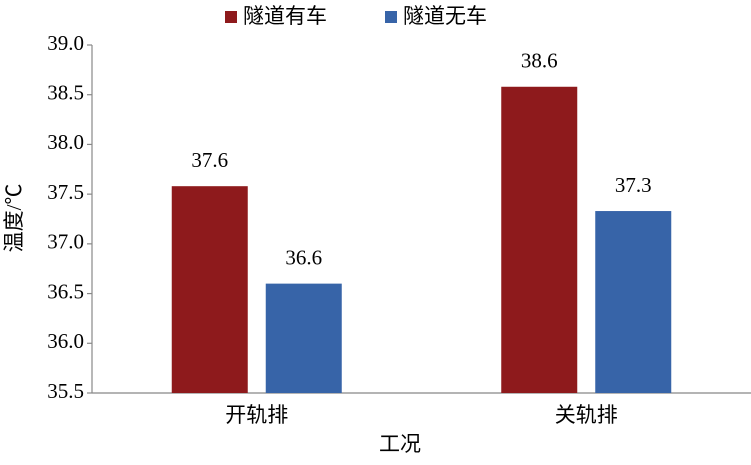 This screenshot has height=465, width=751. What do you see at coordinates (65, 93) in the screenshot?
I see `y-tick-label: 38.5` at bounding box center [65, 93].